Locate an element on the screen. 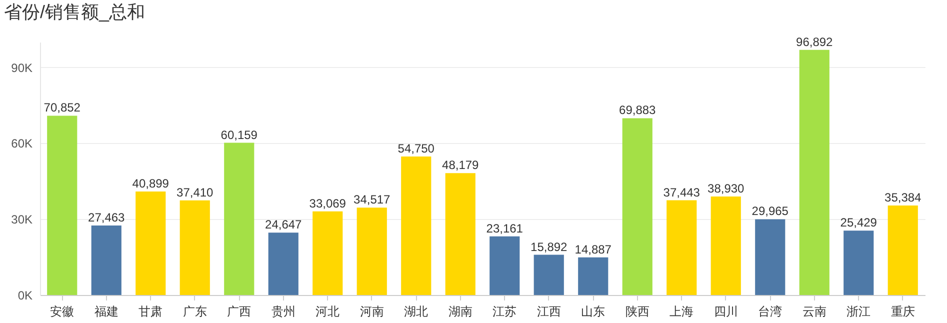  x-tick-label: 上海 is located at coordinates (682, 311).